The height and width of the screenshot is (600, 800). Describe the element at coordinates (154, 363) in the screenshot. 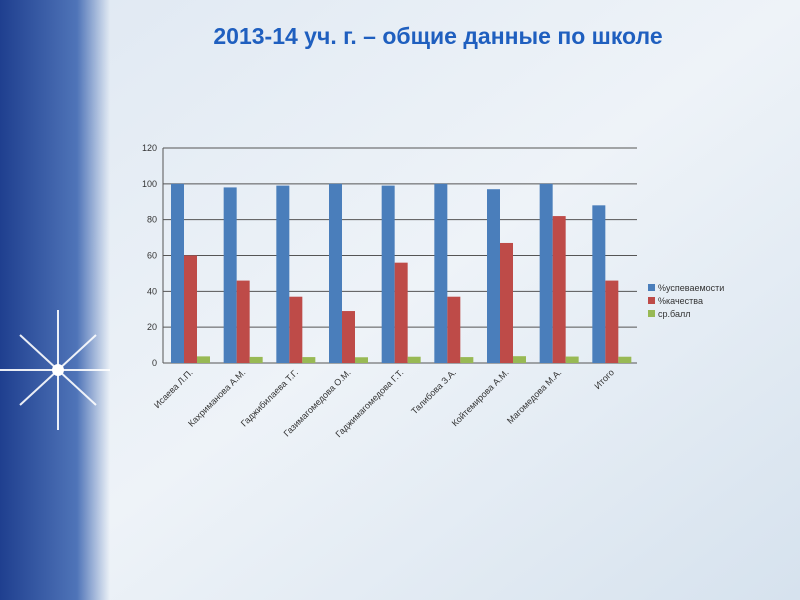

I see `y-tick-label: 0` at that location.